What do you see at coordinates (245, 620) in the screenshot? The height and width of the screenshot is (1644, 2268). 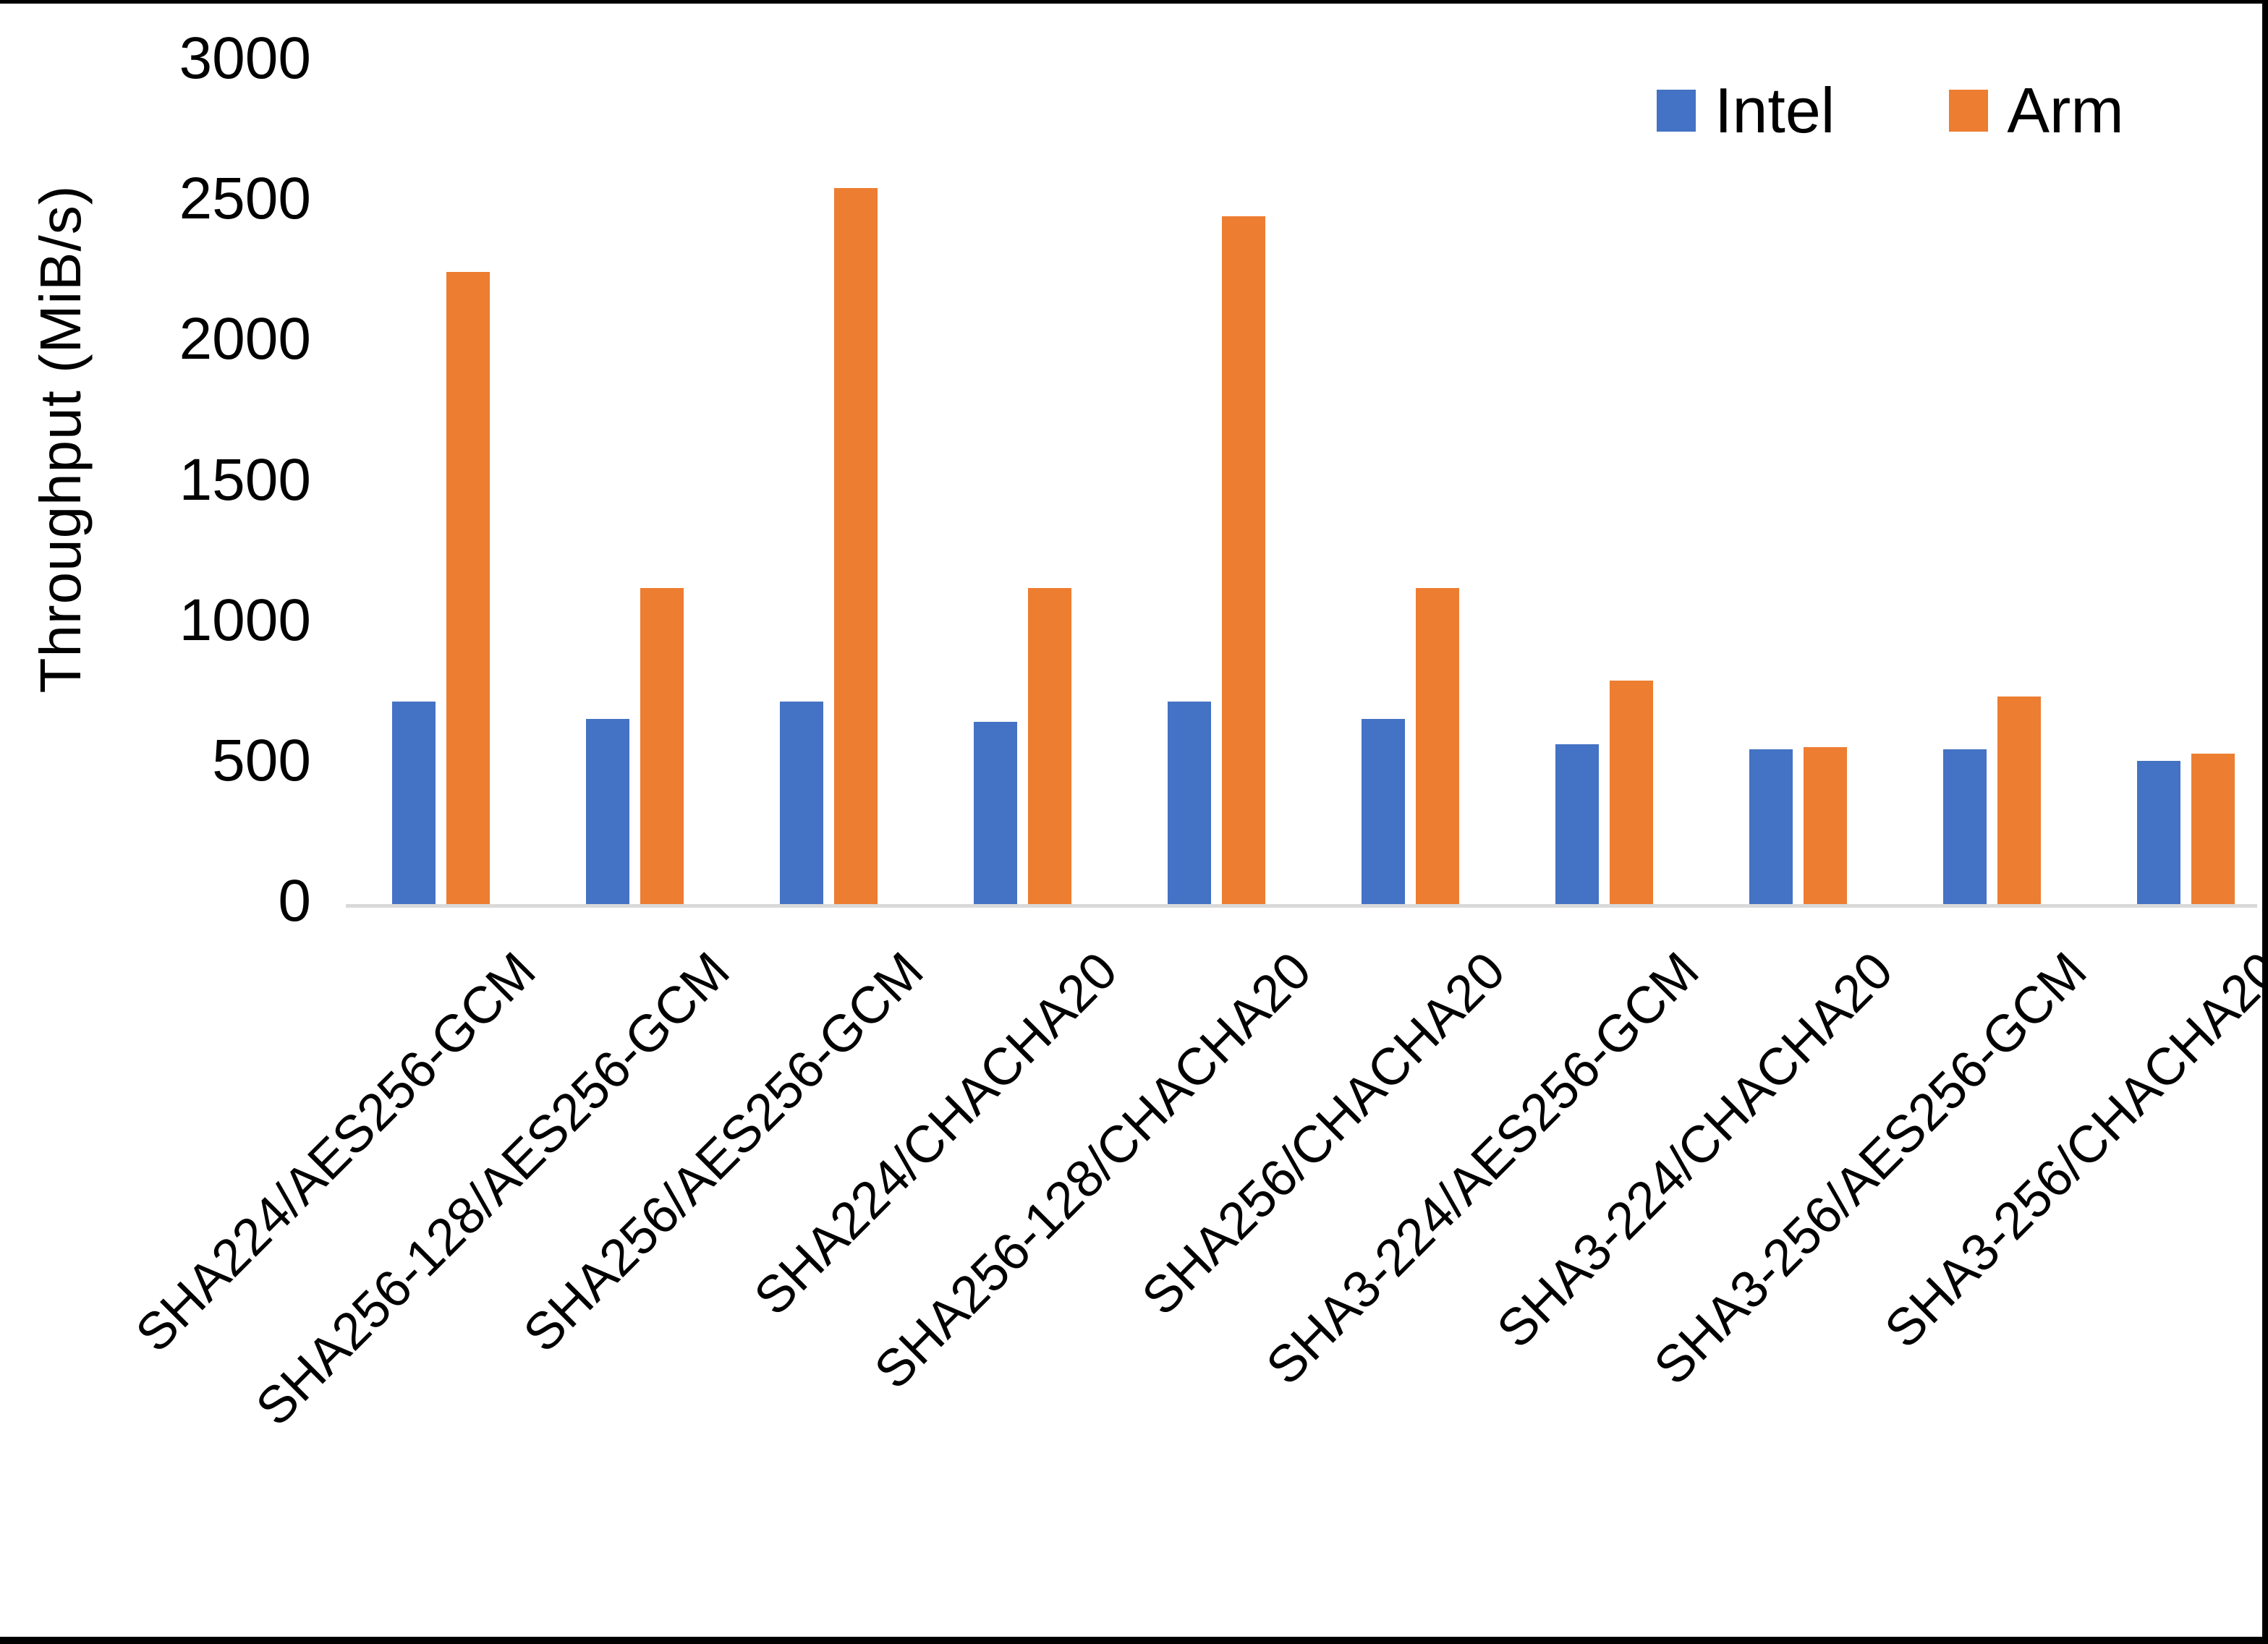 I see `y-tick-label-1000: 1000` at bounding box center [245, 620].